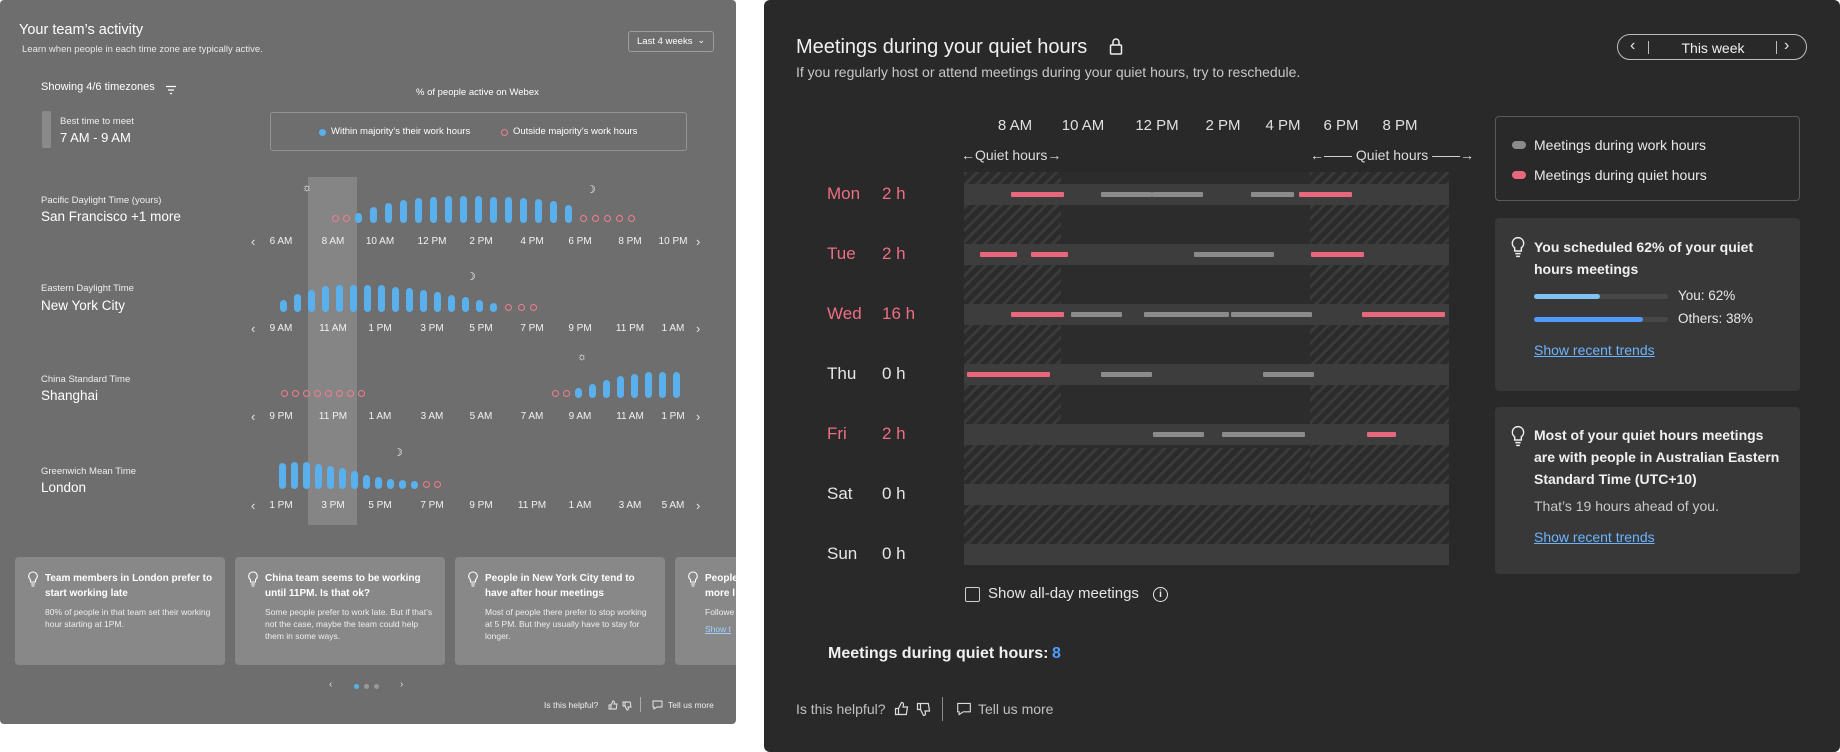 The image size is (1840, 752). What do you see at coordinates (1116, 46) in the screenshot?
I see `lock-icon` at bounding box center [1116, 46].